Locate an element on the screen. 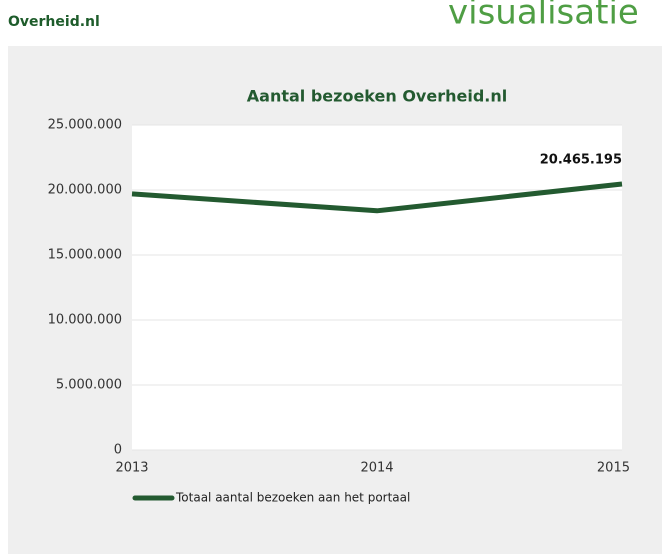 The height and width of the screenshot is (554, 662). y-tick-label: 25.000.000 is located at coordinates (85, 125).